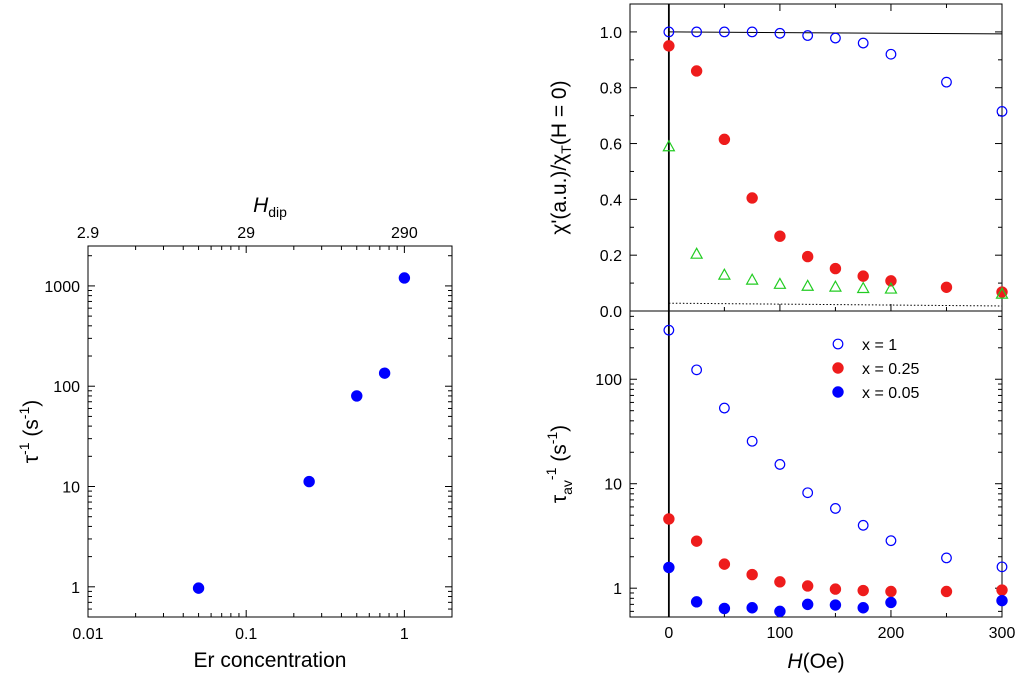 The image size is (1019, 679). I want to click on rbot-x-tick-label: 100, so click(780, 633).